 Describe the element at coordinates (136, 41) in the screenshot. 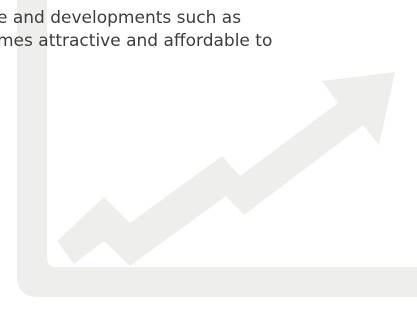

I see `body-text-line-2: mes attractive and affordable to` at that location.